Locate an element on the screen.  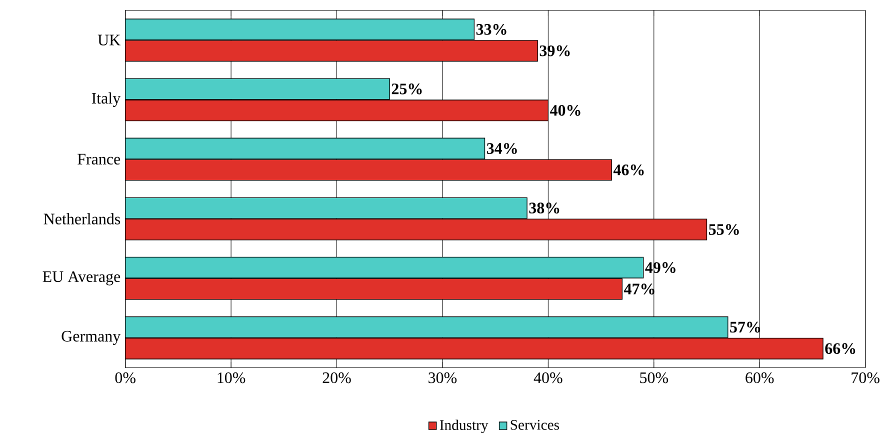
data-label: 46% is located at coordinates (628, 170).